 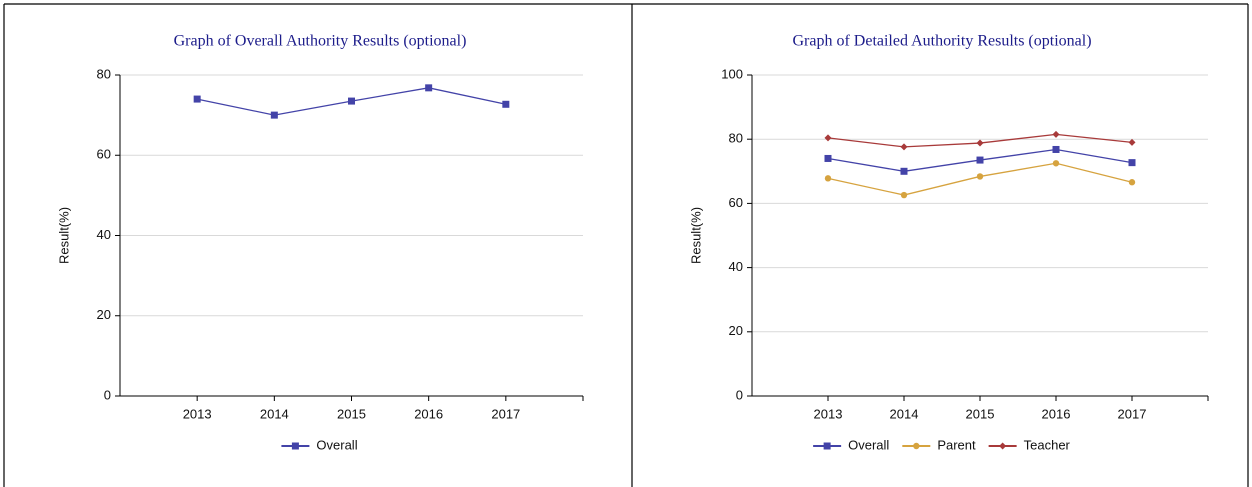 What do you see at coordinates (732, 73) in the screenshot?
I see `y-tick-label: 100` at bounding box center [732, 73].